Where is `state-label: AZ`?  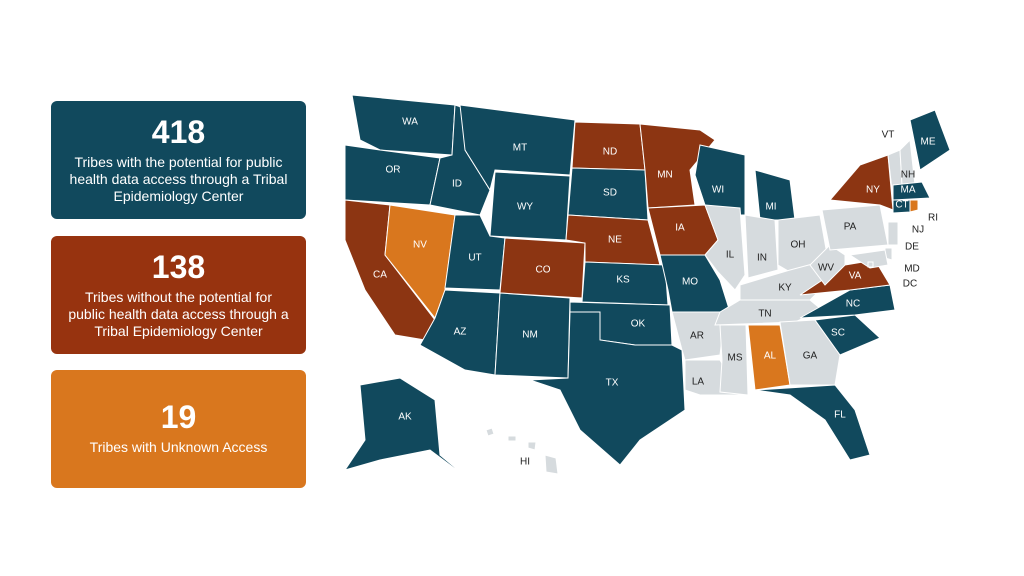 state-label: AZ is located at coordinates (460, 332).